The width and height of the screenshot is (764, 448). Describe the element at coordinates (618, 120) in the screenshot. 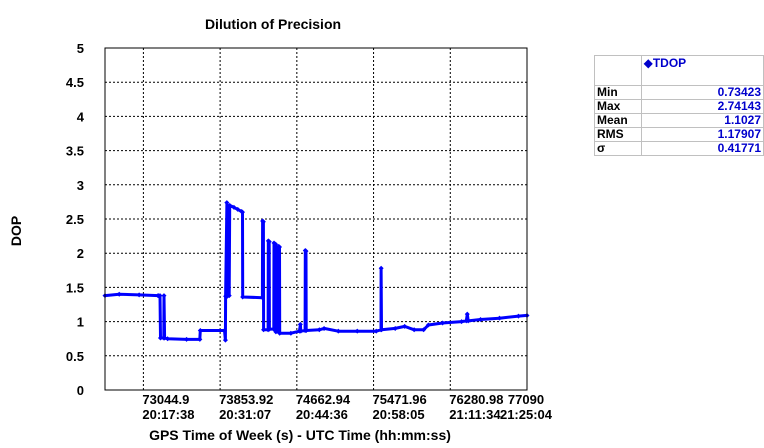

I see `stats-label: Mean` at that location.